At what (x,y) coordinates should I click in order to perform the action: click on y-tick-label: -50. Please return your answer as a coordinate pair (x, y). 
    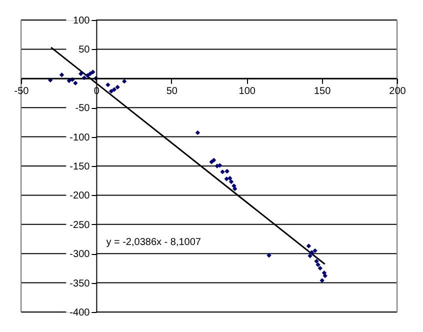
    Looking at the image, I should click on (82, 108).